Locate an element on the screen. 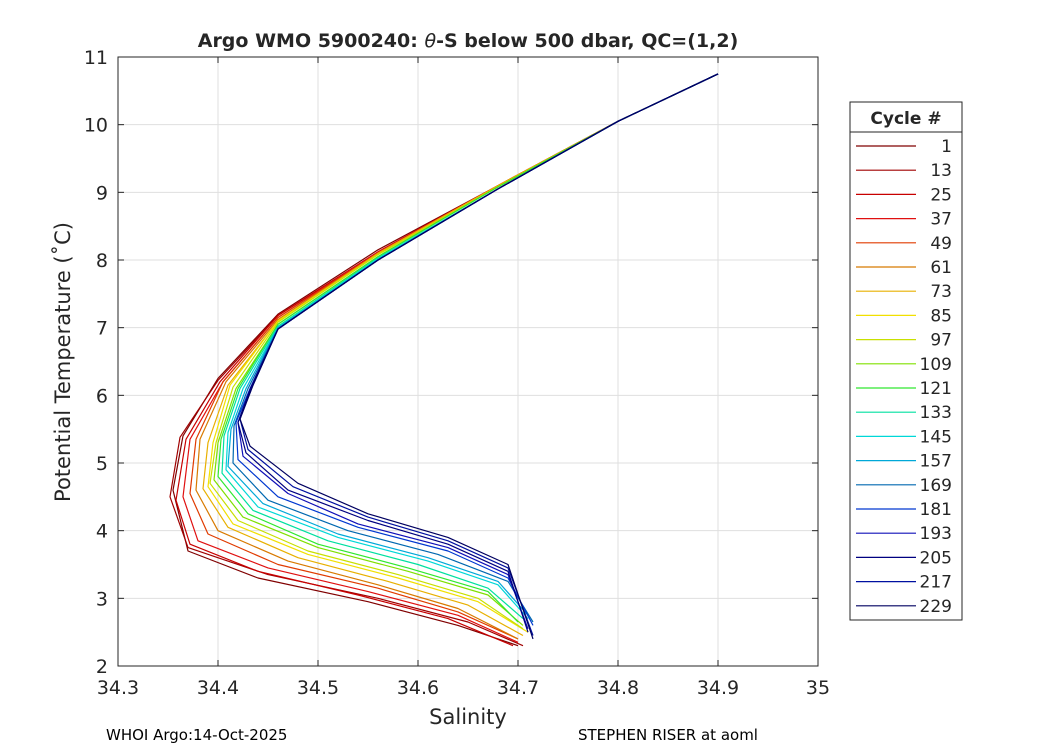 This screenshot has width=1050, height=750. legend-entry-label: 157 is located at coordinates (936, 462).